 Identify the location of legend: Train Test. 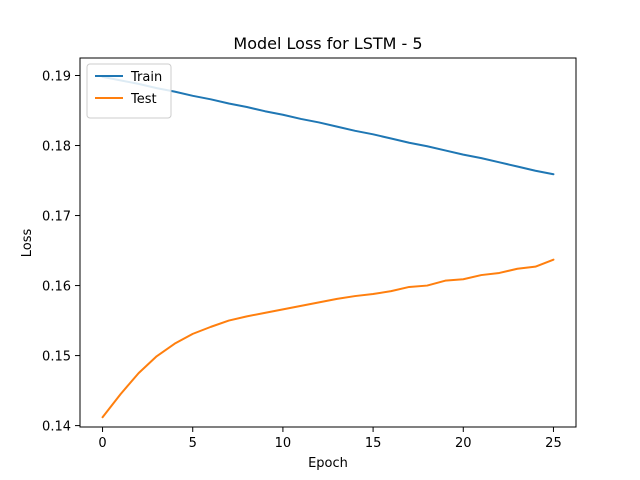
(129, 91).